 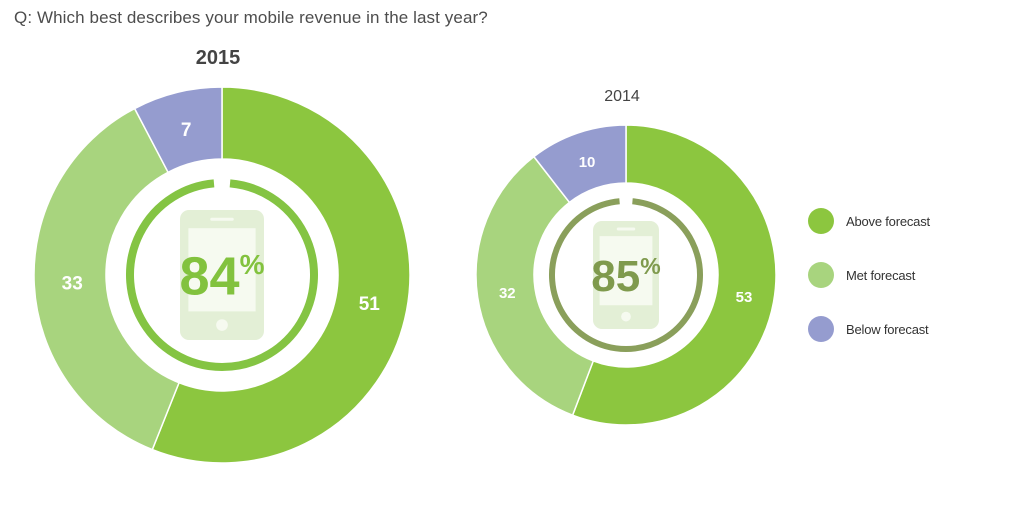 What do you see at coordinates (535, 286) in the screenshot?
I see `donut-slice-met-forecast-2014` at bounding box center [535, 286].